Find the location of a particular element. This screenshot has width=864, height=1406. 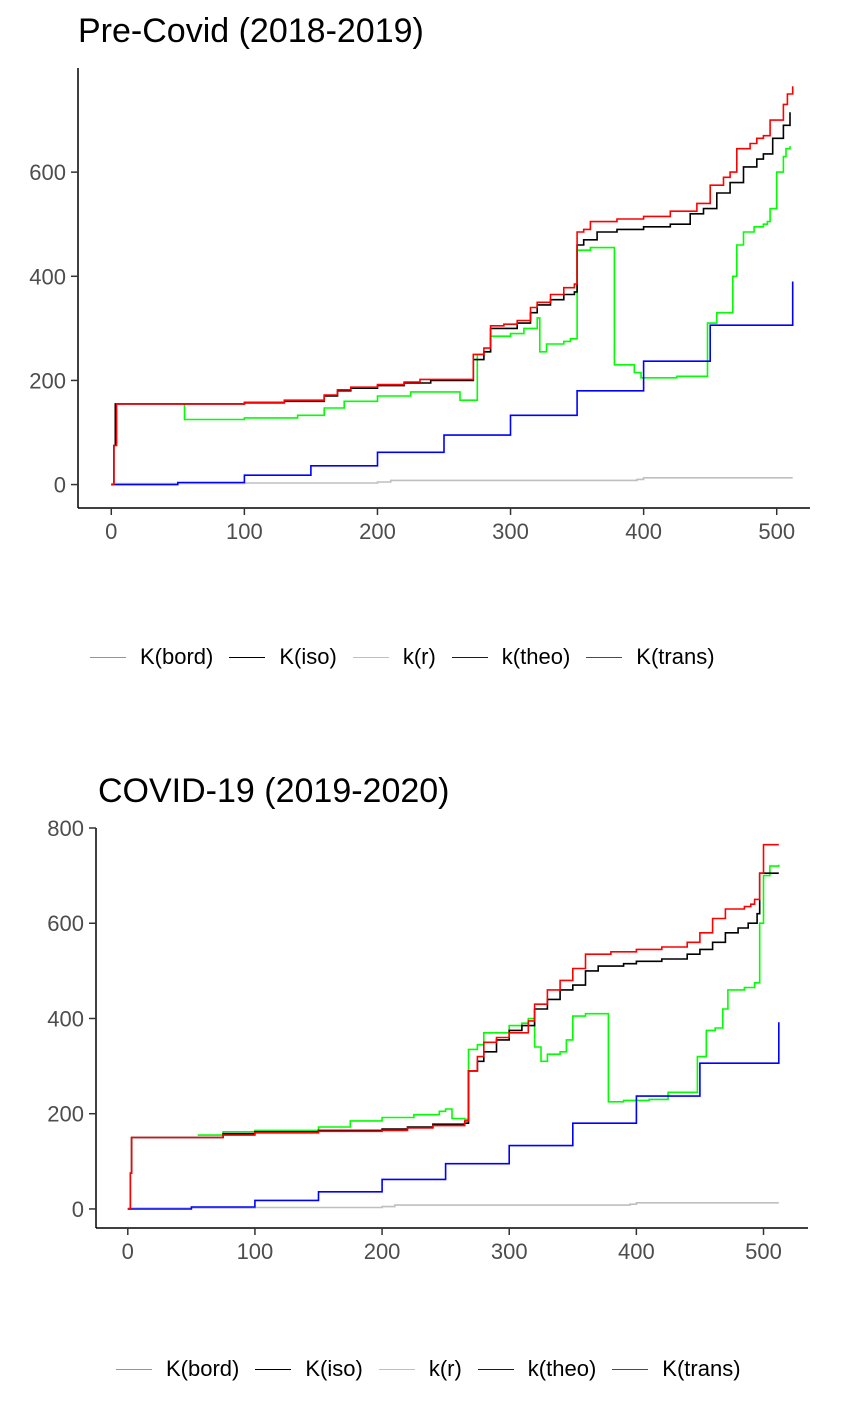

y-tick-label: 800 is located at coordinates (65, 828).